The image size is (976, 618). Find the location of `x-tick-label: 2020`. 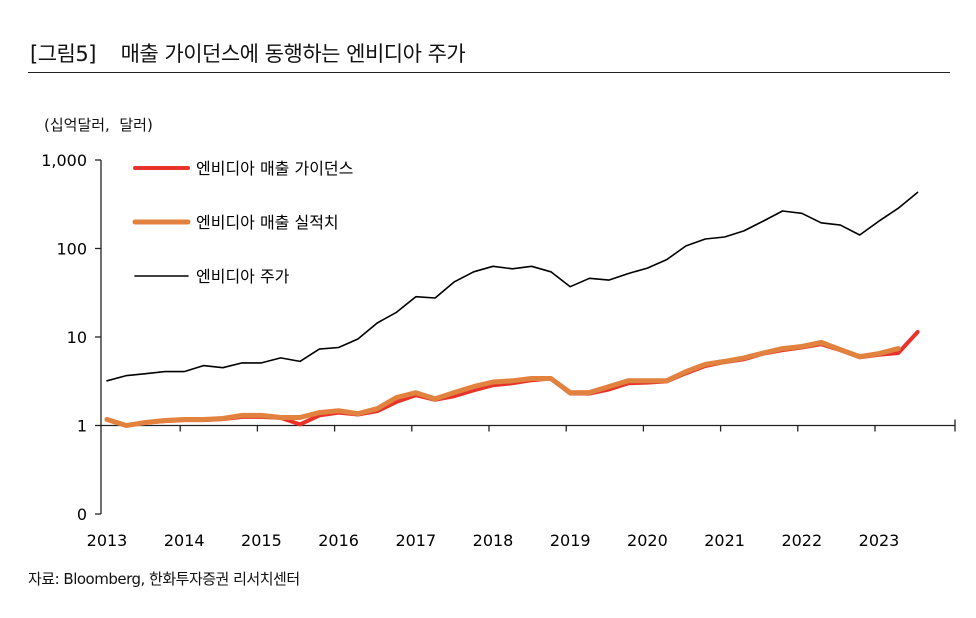

x-tick-label: 2020 is located at coordinates (647, 540).